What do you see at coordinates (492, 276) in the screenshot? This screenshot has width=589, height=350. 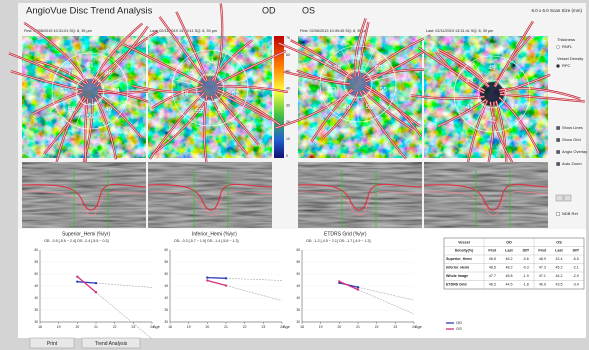 I see `table-cell: 47.7` at bounding box center [492, 276].